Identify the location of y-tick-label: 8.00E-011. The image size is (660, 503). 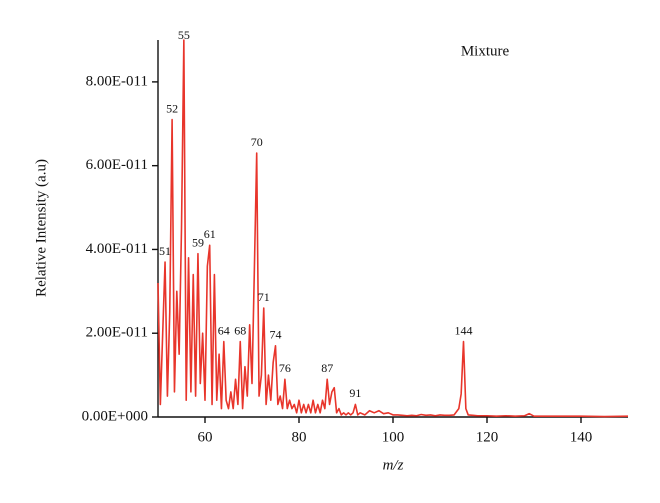
(117, 81).